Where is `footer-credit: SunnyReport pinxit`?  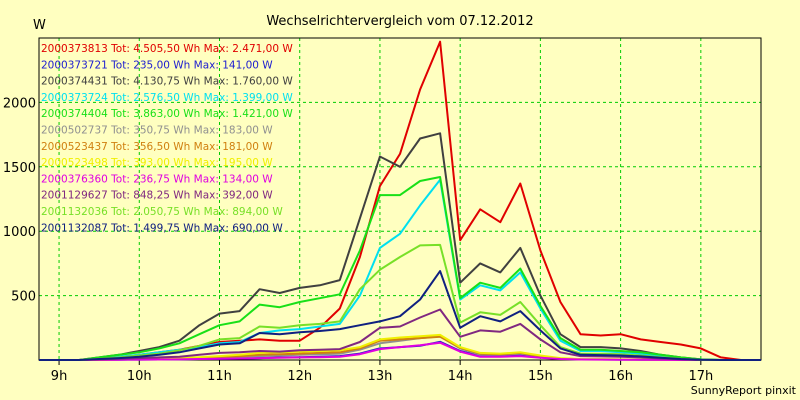
footer-credit: SunnyReport pinxit is located at coordinates (744, 390).